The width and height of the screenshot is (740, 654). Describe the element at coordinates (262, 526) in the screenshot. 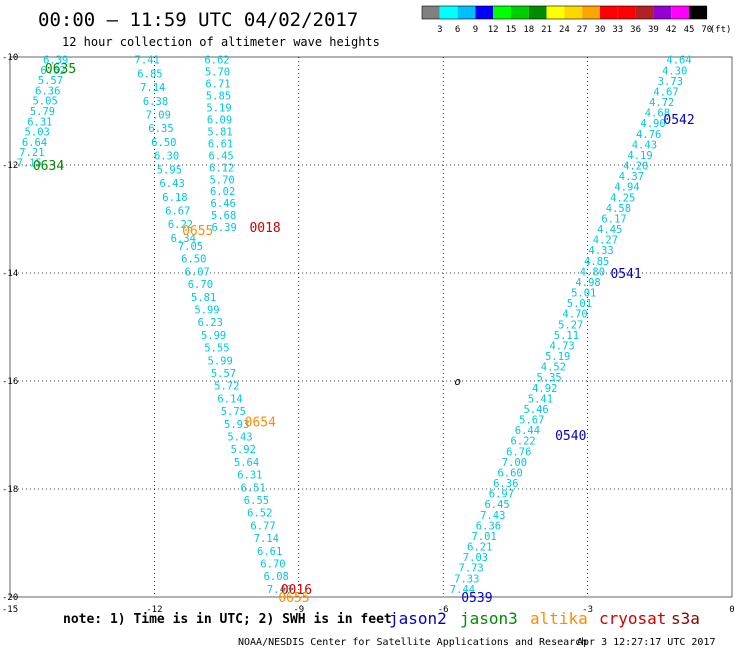

I see `swh-value: 6.77` at that location.